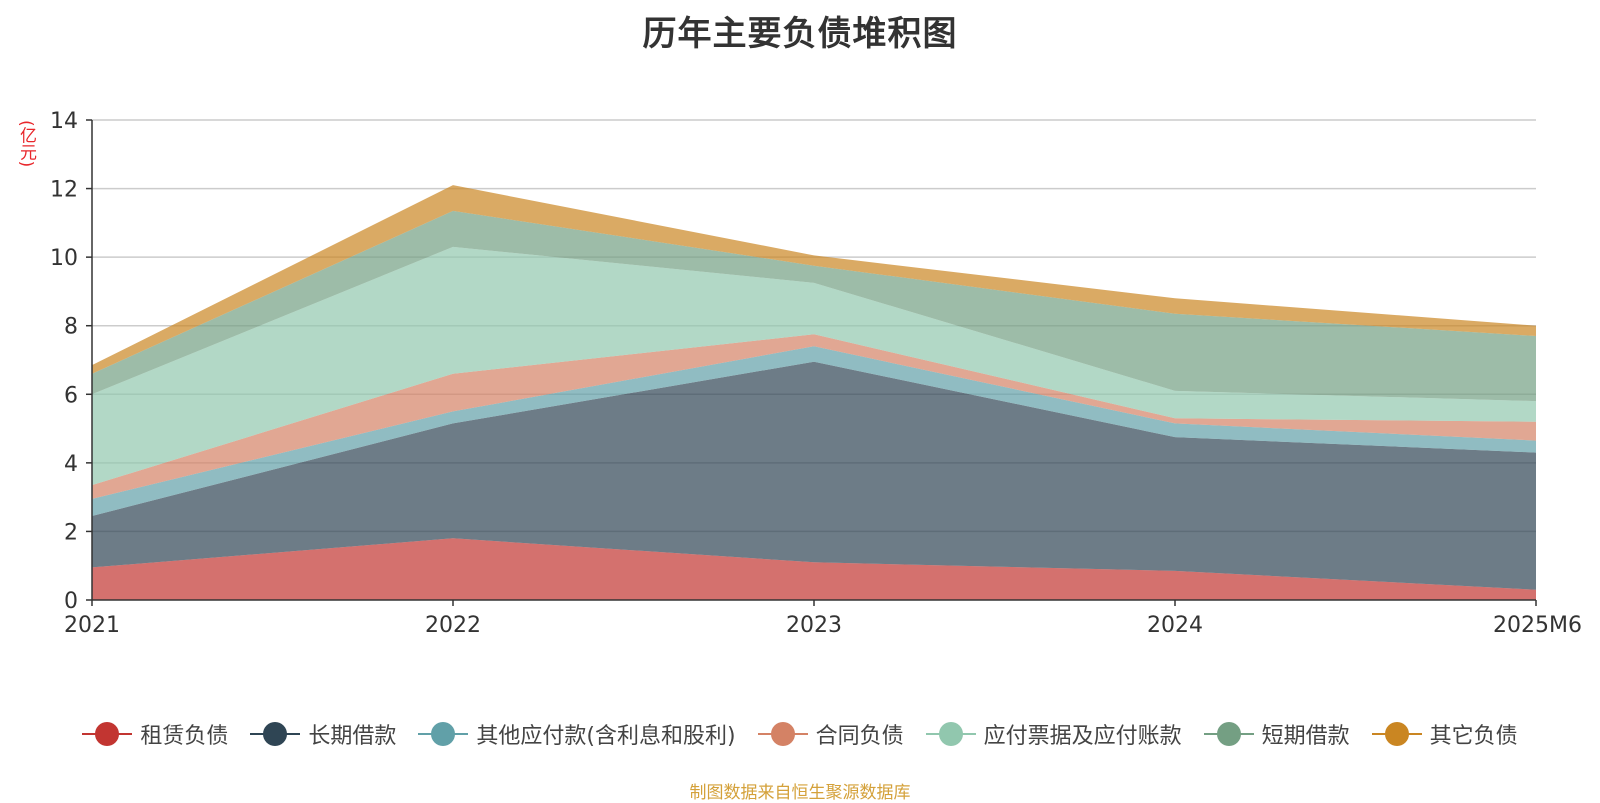 Image resolution: width=1600 pixels, height=803 pixels. Describe the element at coordinates (814, 625) in the screenshot. I see `x-tick-label: 2023` at that location.